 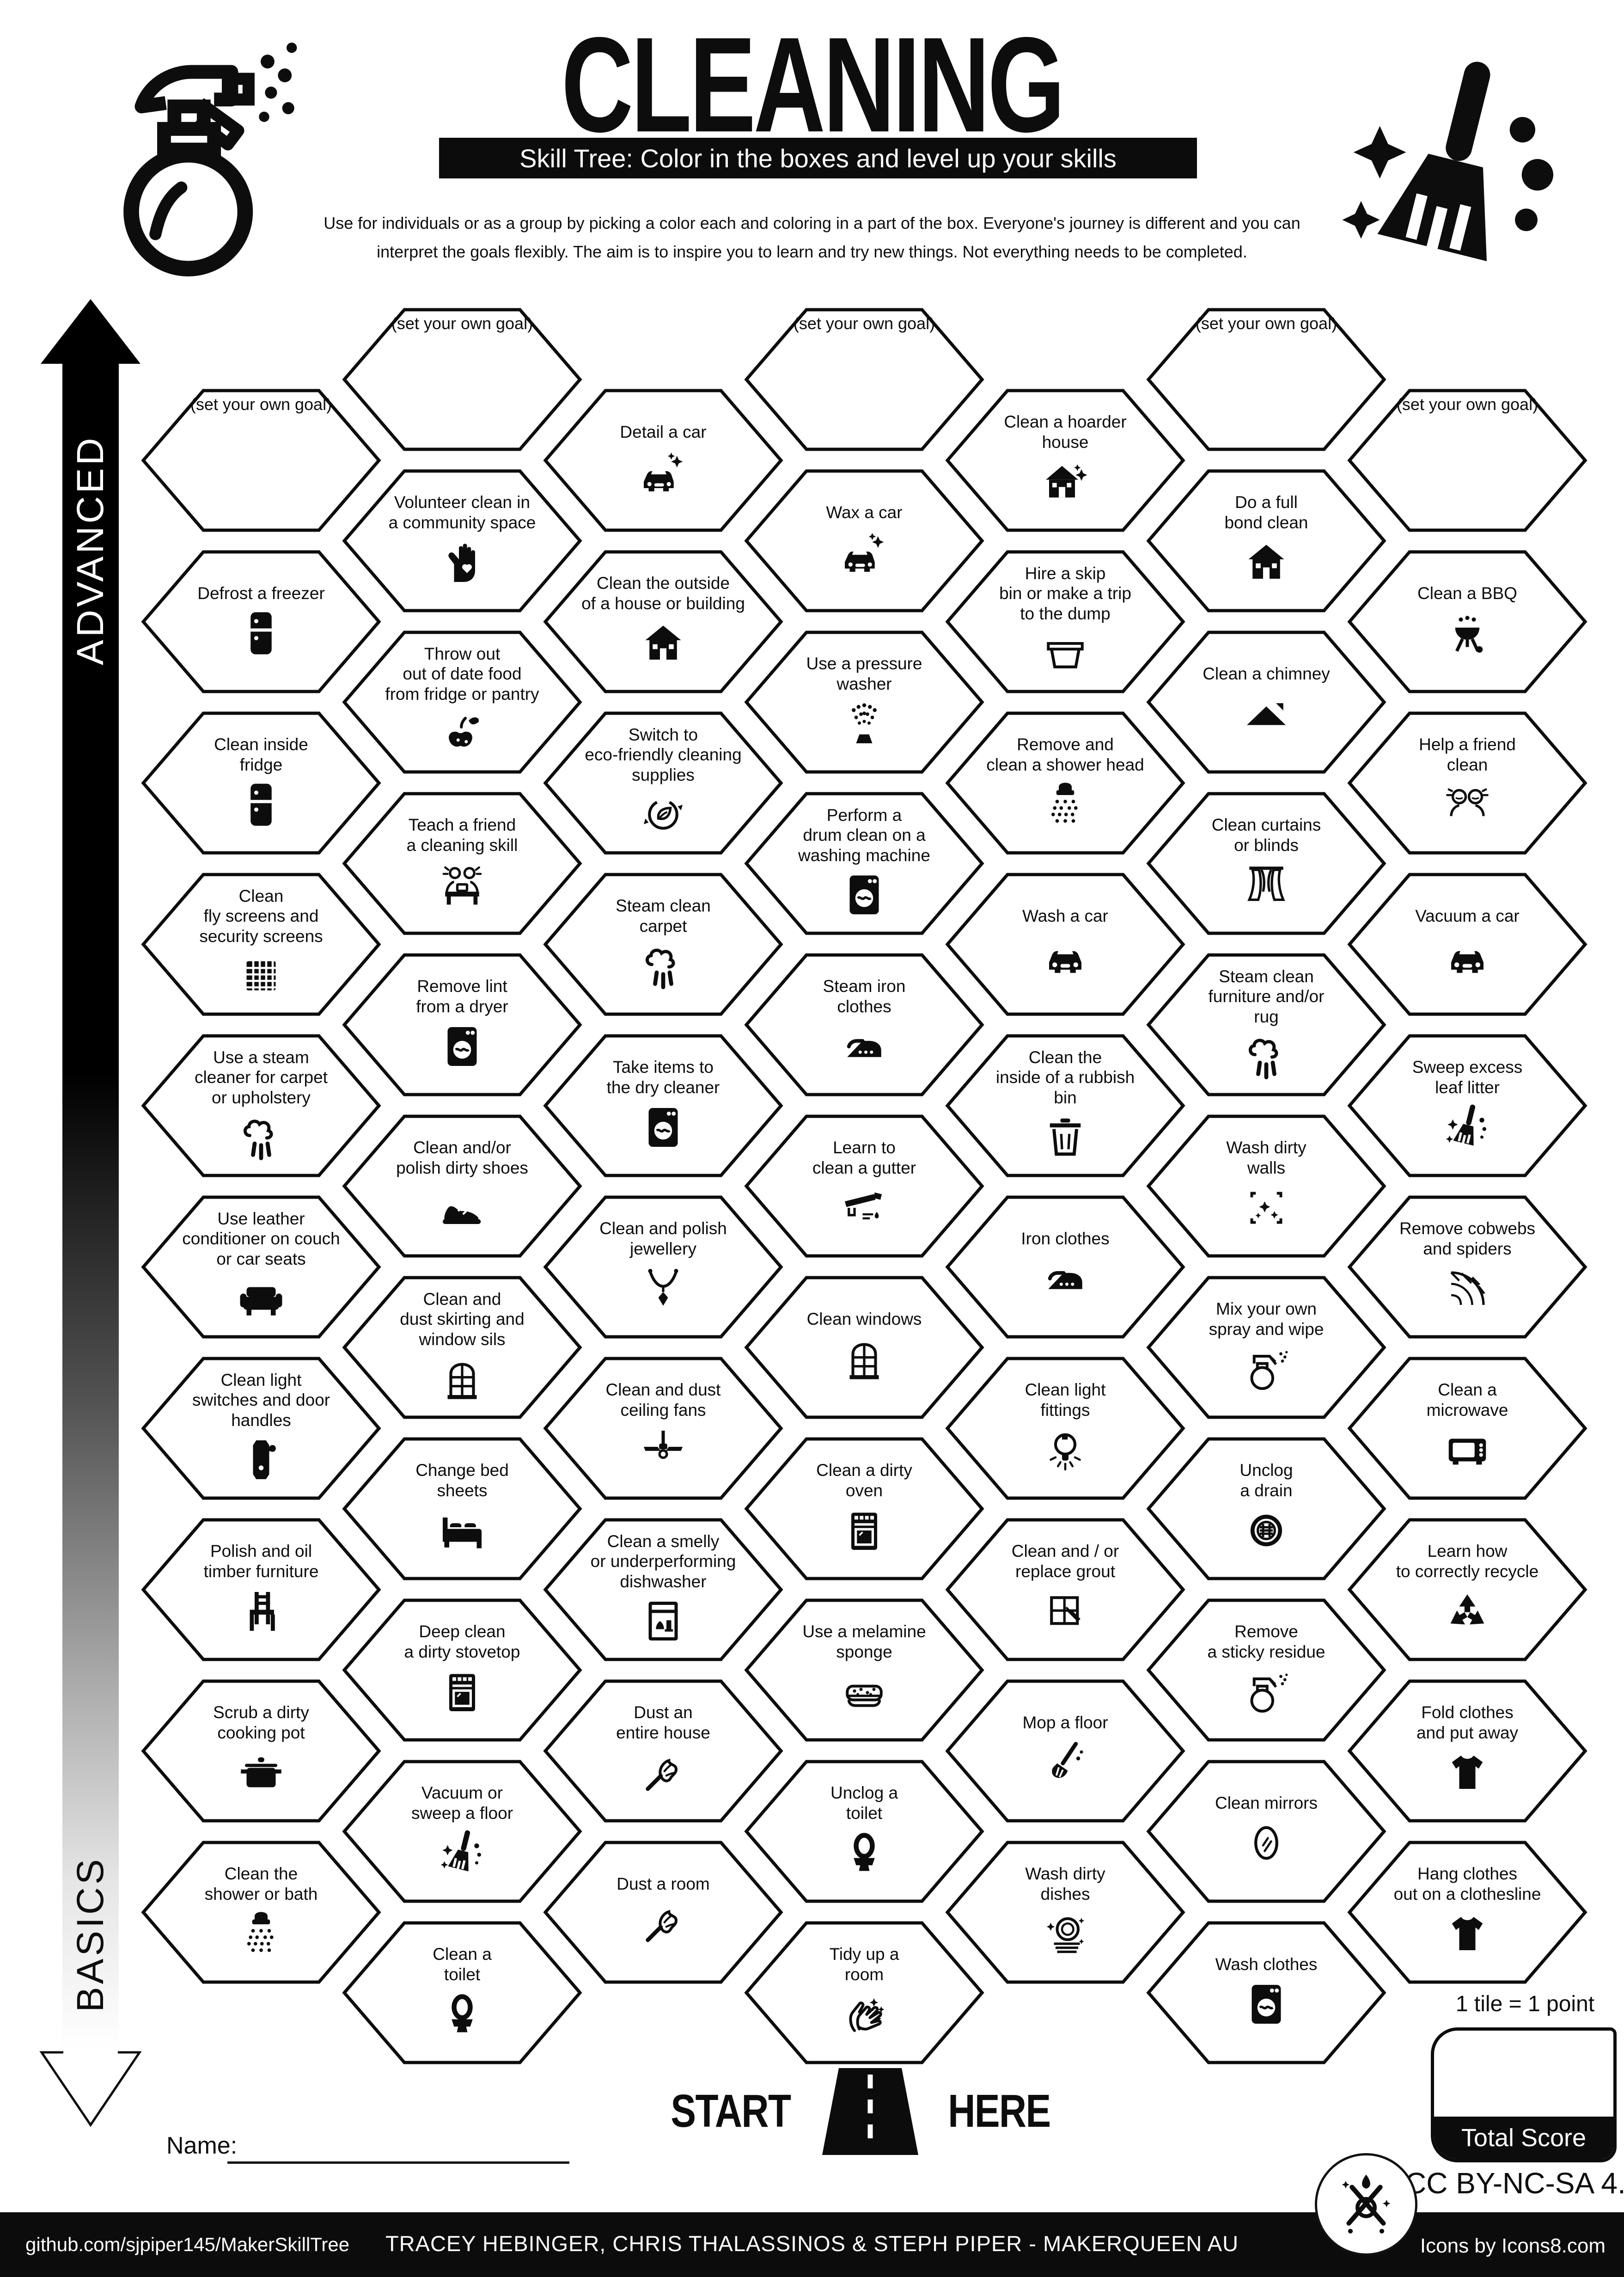 What do you see at coordinates (1467, 622) in the screenshot?
I see `hex-tile: Clean a BBQ` at bounding box center [1467, 622].